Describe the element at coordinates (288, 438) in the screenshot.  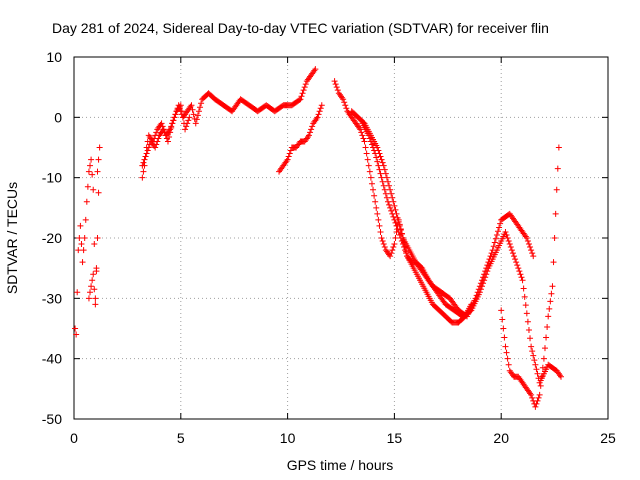
I see `x-tick-label: 10` at that location.